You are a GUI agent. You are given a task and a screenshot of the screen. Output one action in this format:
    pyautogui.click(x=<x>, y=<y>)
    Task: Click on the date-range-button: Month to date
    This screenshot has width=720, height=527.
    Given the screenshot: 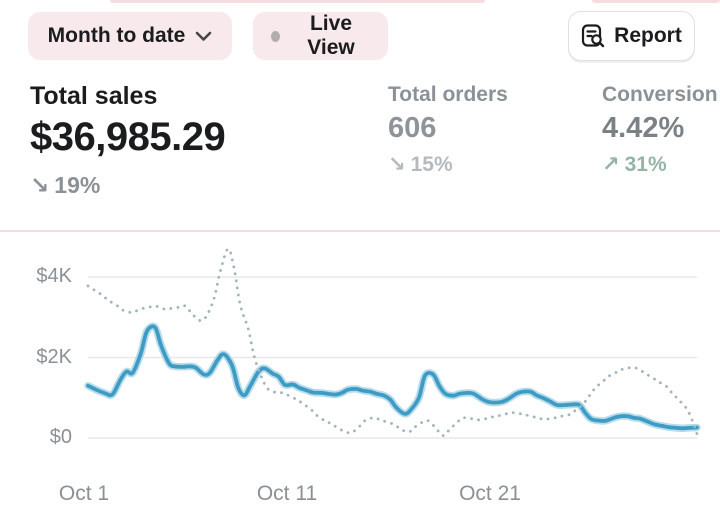 What is the action you would take?
    pyautogui.click(x=130, y=36)
    